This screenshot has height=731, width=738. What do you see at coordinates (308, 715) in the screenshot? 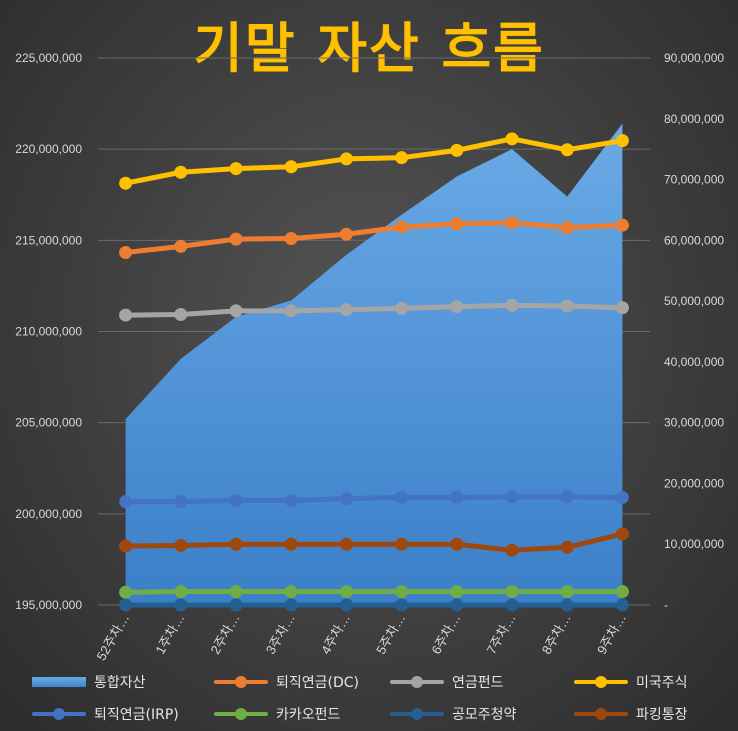
I see `legend-label: 카카오펀드` at bounding box center [308, 715].